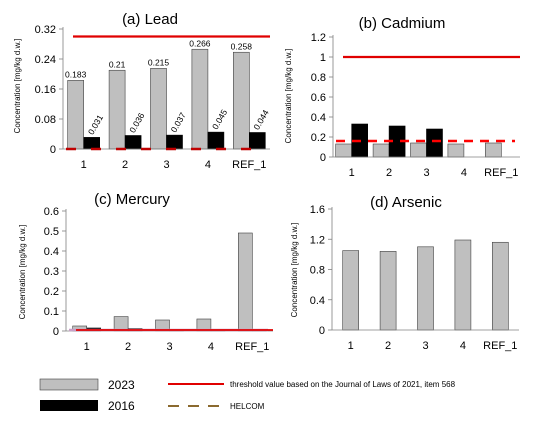 The width and height of the screenshot is (550, 421). What do you see at coordinates (294, 270) in the screenshot?
I see `arsenic-ylabel: Concentration [mg/kg d.w.]` at bounding box center [294, 270].